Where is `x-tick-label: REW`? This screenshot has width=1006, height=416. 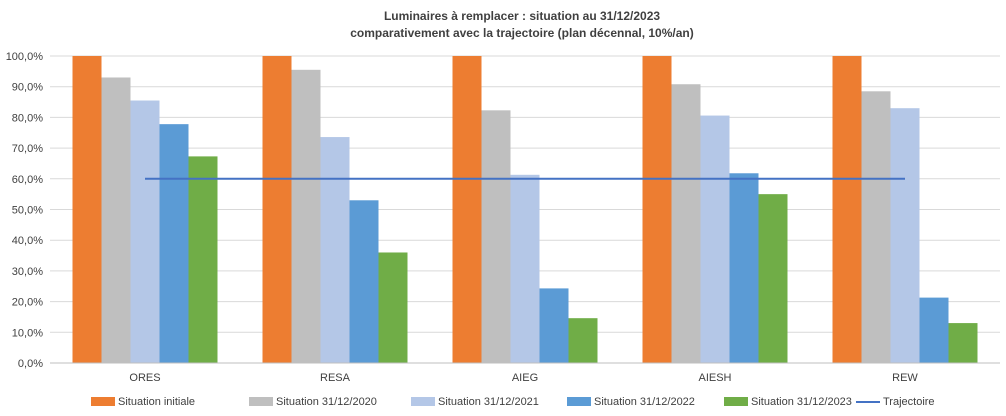 x-tick-label: REW is located at coordinates (905, 378).